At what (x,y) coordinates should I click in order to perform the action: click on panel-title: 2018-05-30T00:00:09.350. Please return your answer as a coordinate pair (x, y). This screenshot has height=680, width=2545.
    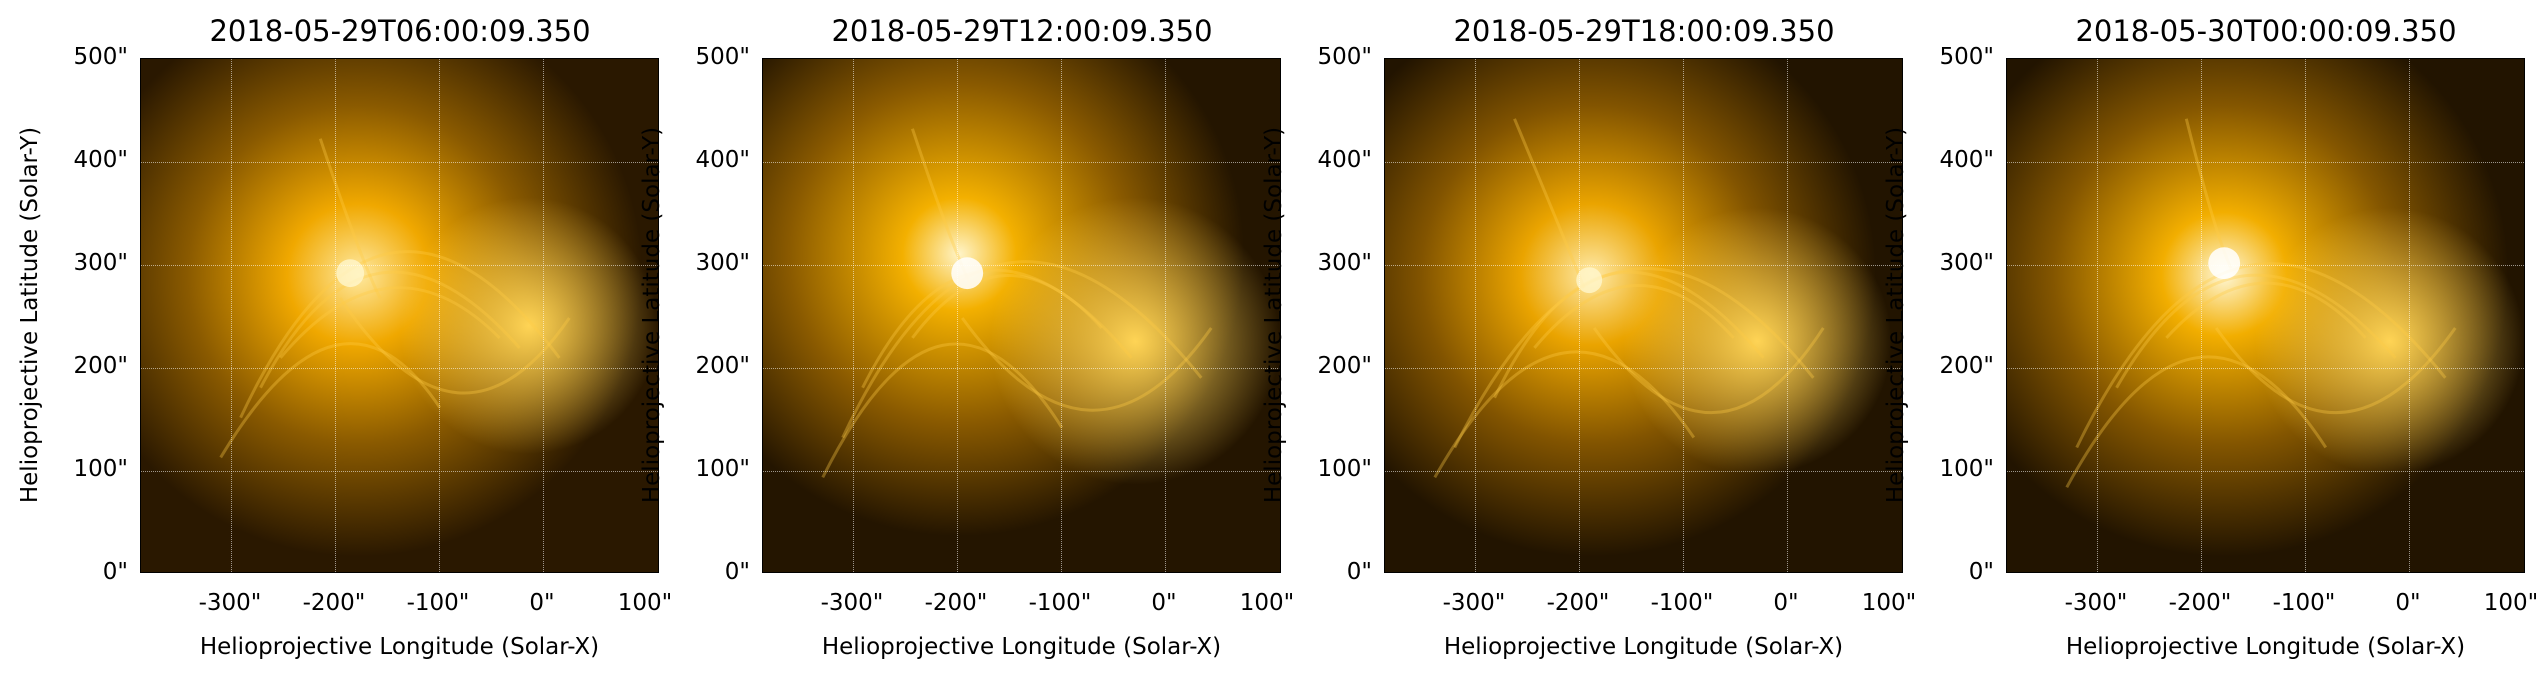
    Looking at the image, I should click on (2266, 31).